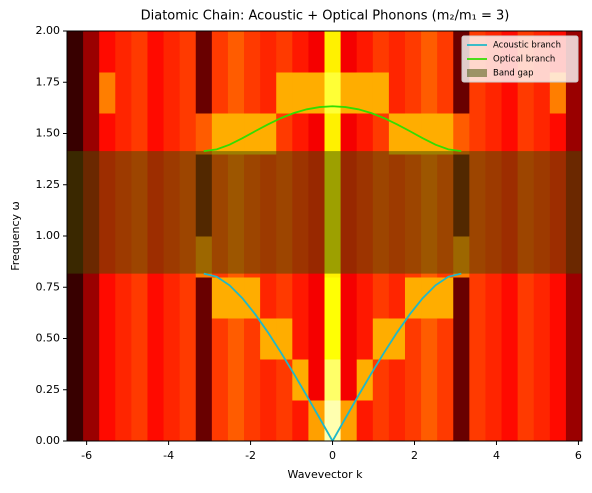 This screenshot has height=493, width=592. Describe the element at coordinates (477, 73) in the screenshot. I see `legend-swatch` at that location.